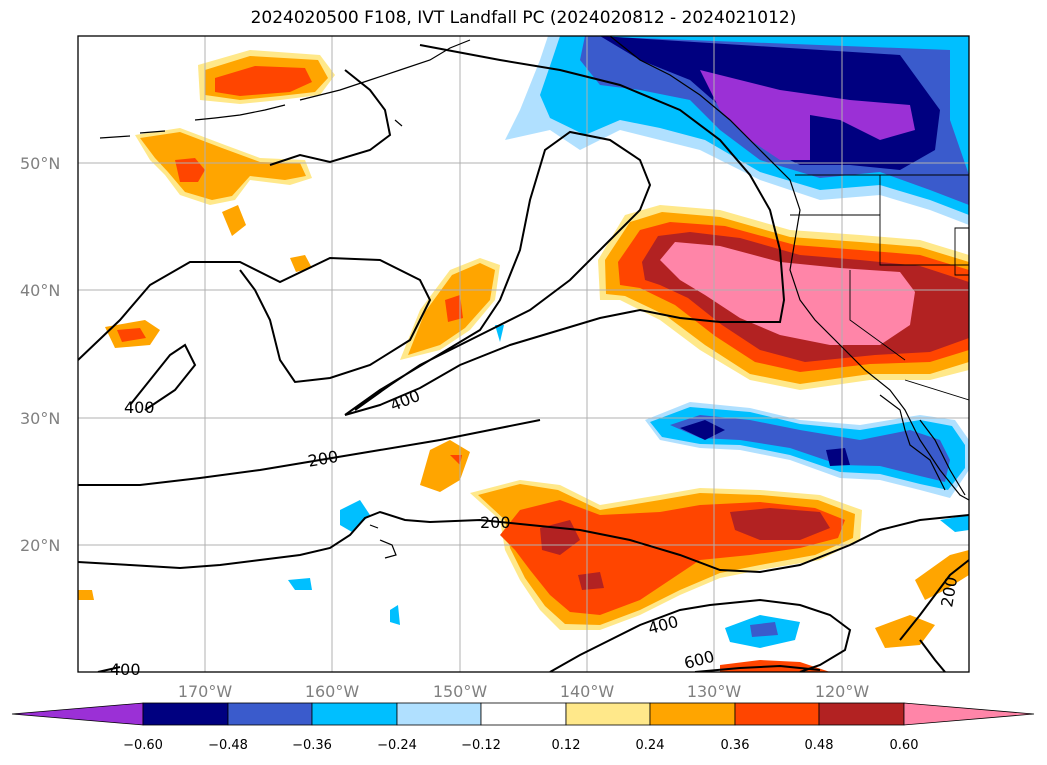 The height and width of the screenshot is (765, 1047). What do you see at coordinates (524, 691) in the screenshot?
I see `longitude-labels: 170°W 160°W 150°W 140°W 130°W 120°W` at bounding box center [524, 691].